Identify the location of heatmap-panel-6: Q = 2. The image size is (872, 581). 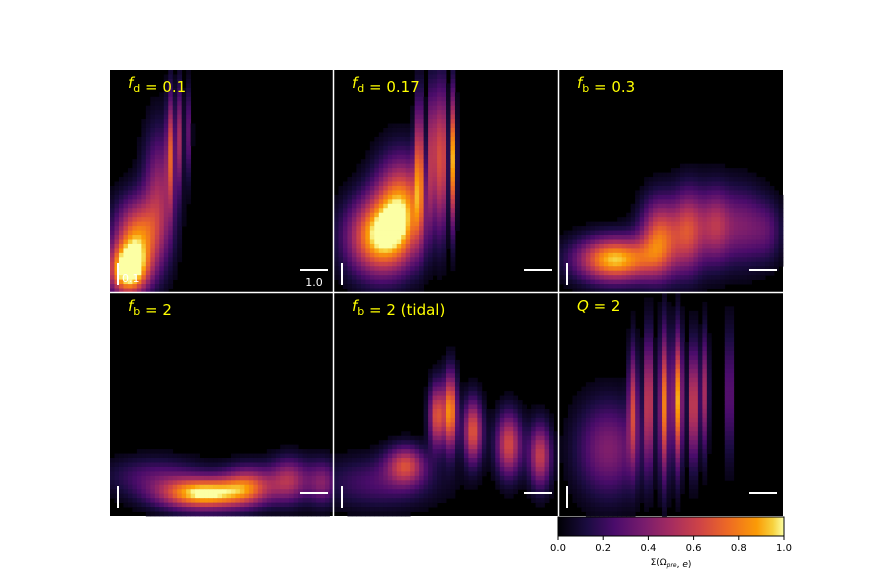
(671, 405).